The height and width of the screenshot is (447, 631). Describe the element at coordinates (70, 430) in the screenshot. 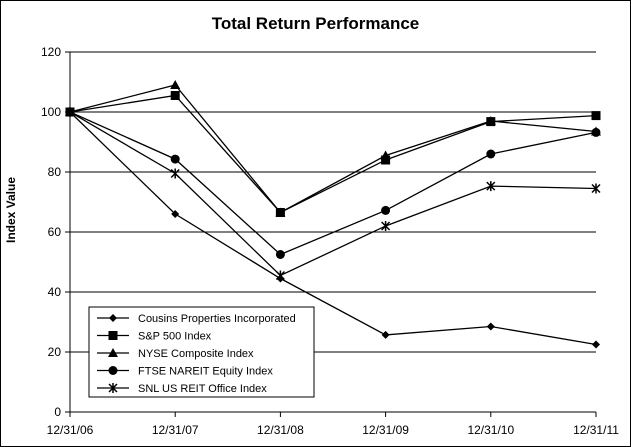

I see `x-tick-label: 12/31/06` at that location.